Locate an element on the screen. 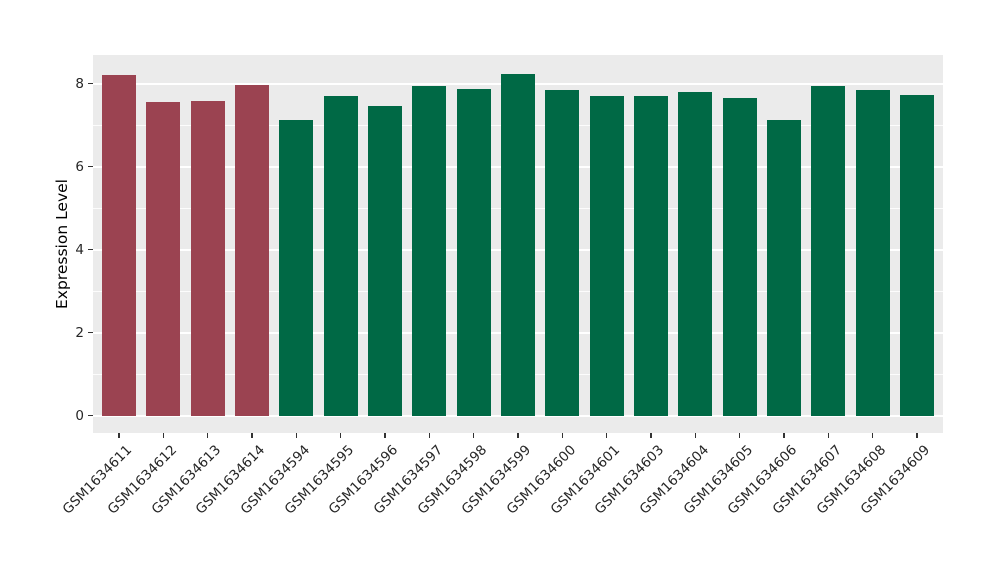 This screenshot has height=580, width=1000. bar-GSM1634601 is located at coordinates (606, 256).